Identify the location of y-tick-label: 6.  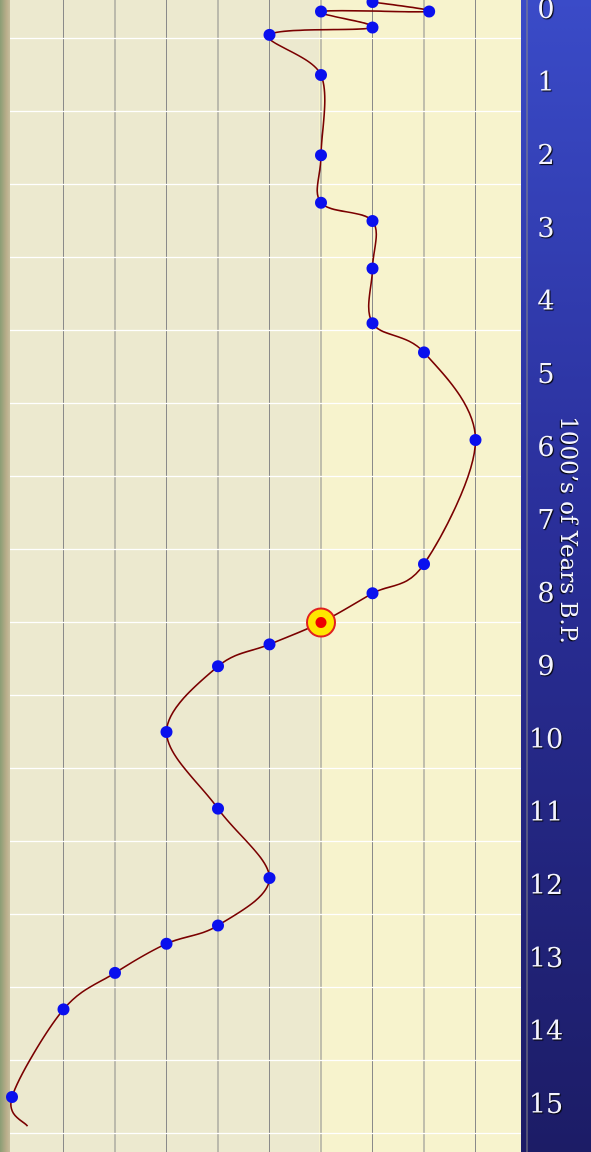
(546, 447).